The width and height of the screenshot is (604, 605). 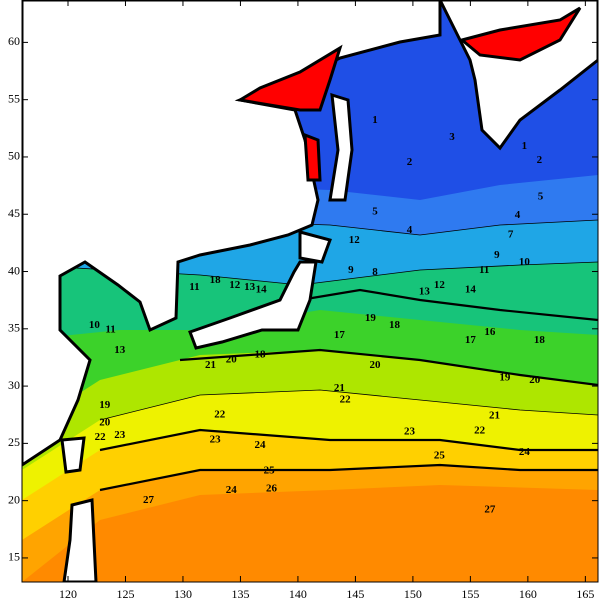 What do you see at coordinates (452, 137) in the screenshot?
I see `contour-label: 3` at bounding box center [452, 137].